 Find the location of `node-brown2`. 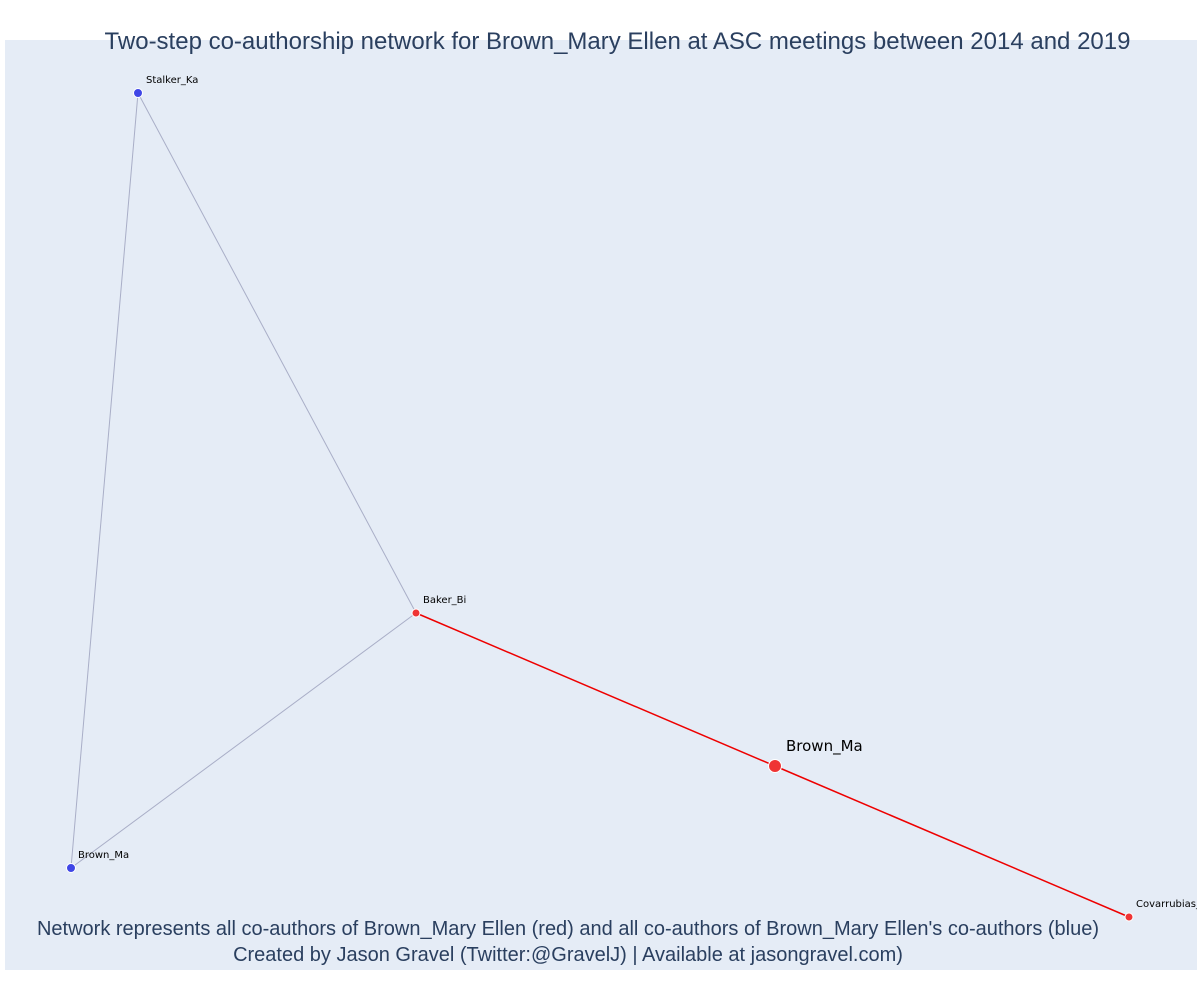

node-brown2 is located at coordinates (71, 868).